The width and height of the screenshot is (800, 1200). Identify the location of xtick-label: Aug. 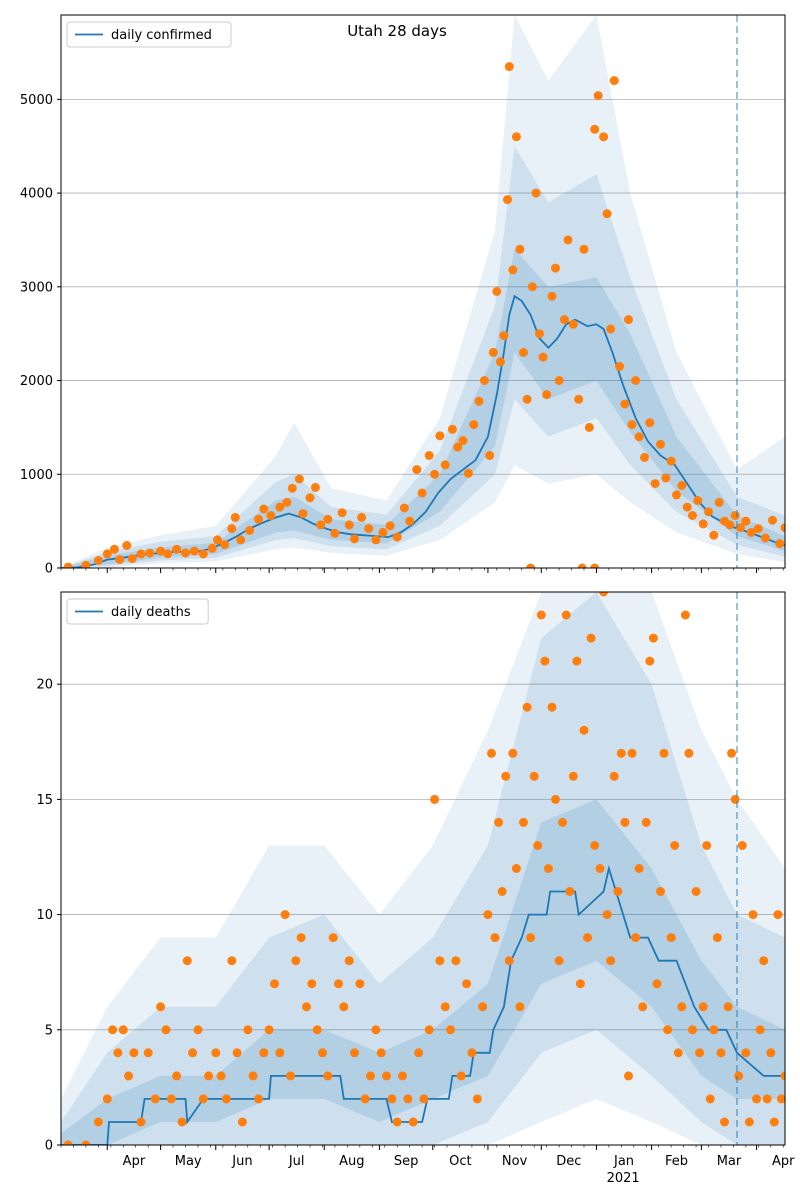
(351, 1161).